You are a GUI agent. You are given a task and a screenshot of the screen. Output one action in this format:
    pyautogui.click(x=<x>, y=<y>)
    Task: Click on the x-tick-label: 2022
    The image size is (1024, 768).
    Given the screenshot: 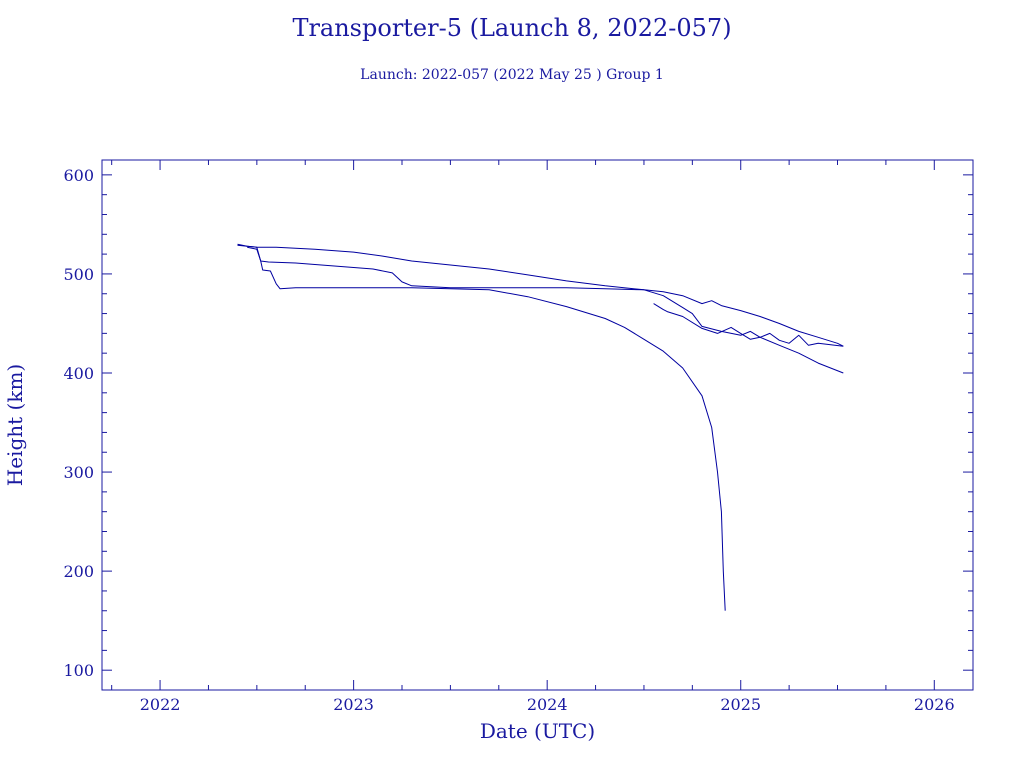 What is the action you would take?
    pyautogui.click(x=160, y=704)
    